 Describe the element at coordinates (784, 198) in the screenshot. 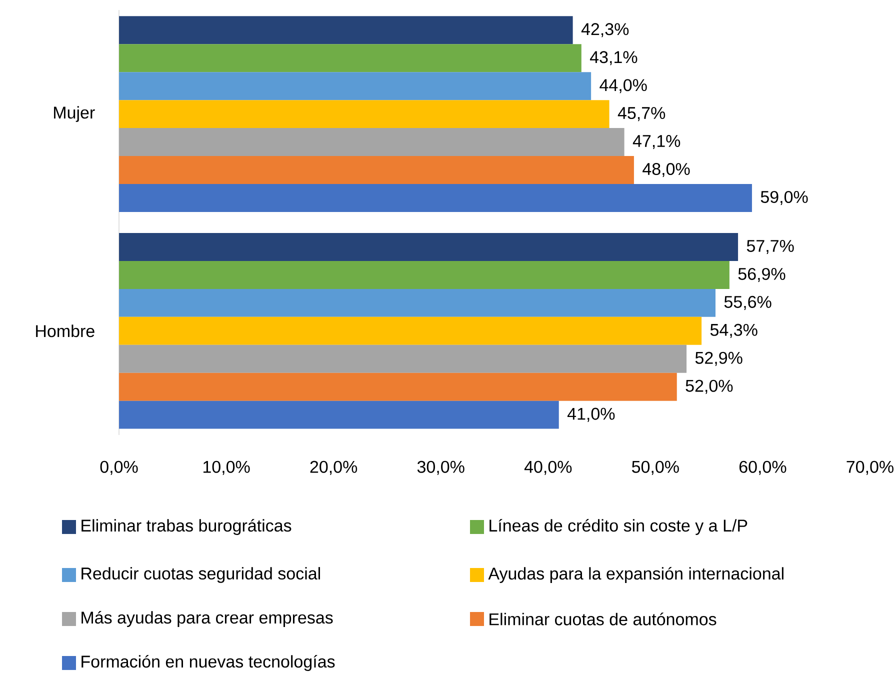

I see `data-label: 59,0%` at that location.